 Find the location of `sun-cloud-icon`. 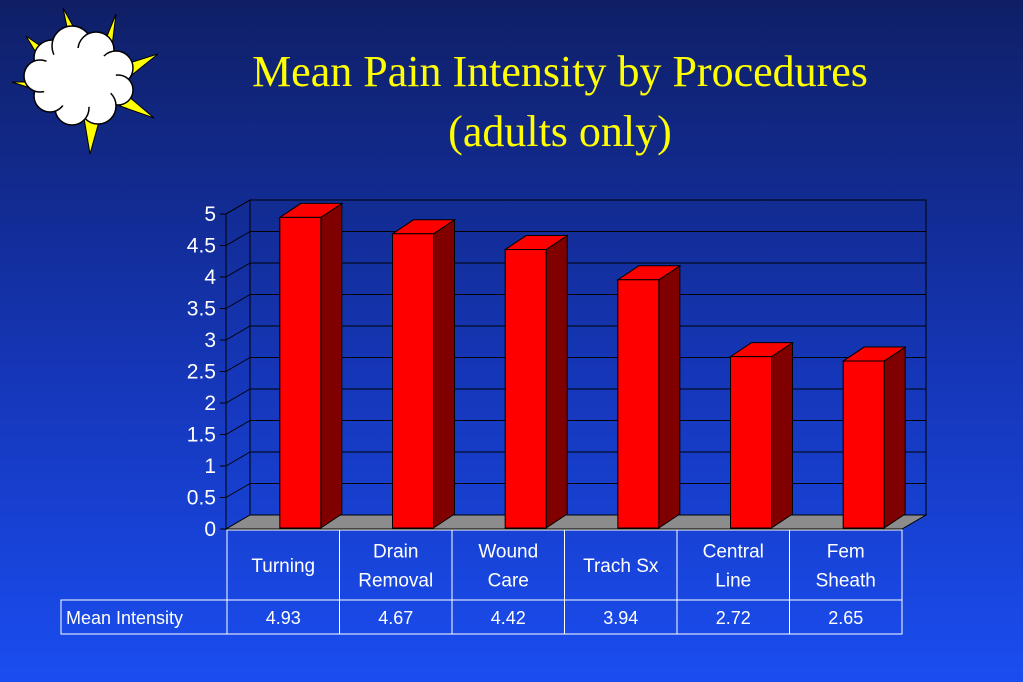

sun-cloud-icon is located at coordinates (84, 81).